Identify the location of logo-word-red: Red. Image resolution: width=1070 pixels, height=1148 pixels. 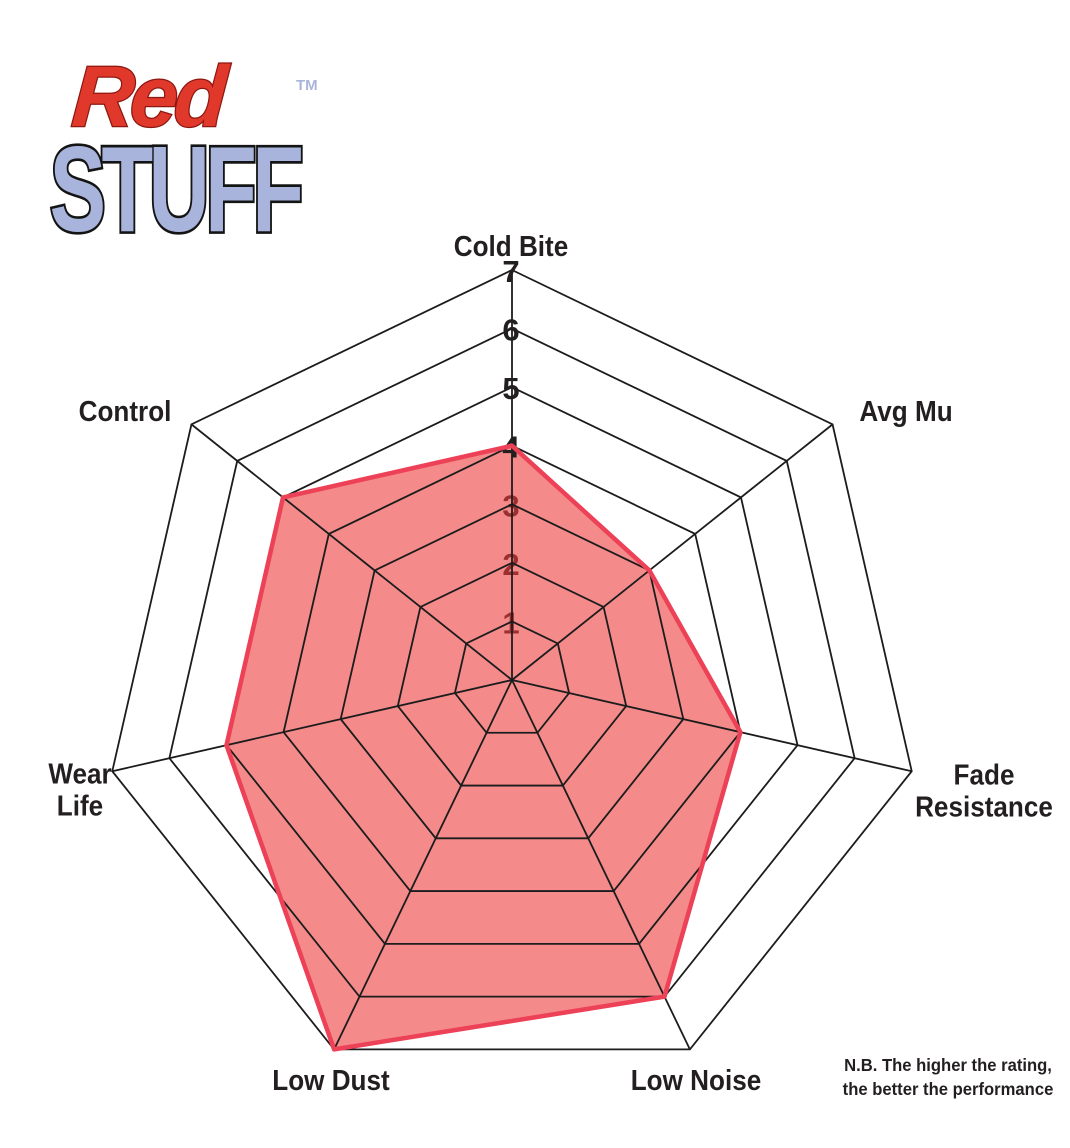
(151, 97).